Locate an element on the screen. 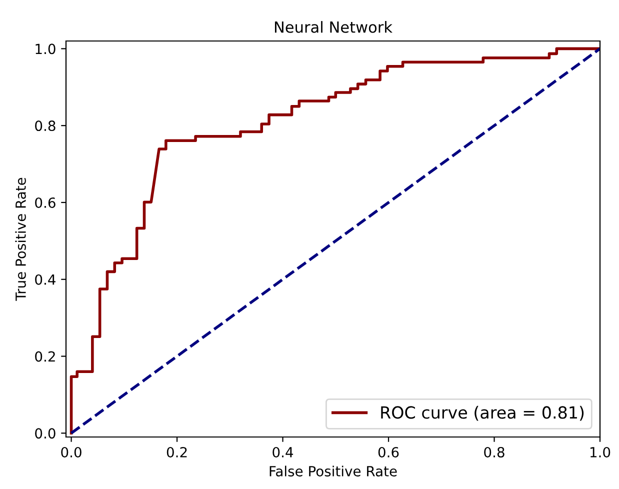 The image size is (619, 489). x-tick-label: 0.0 is located at coordinates (71, 452).